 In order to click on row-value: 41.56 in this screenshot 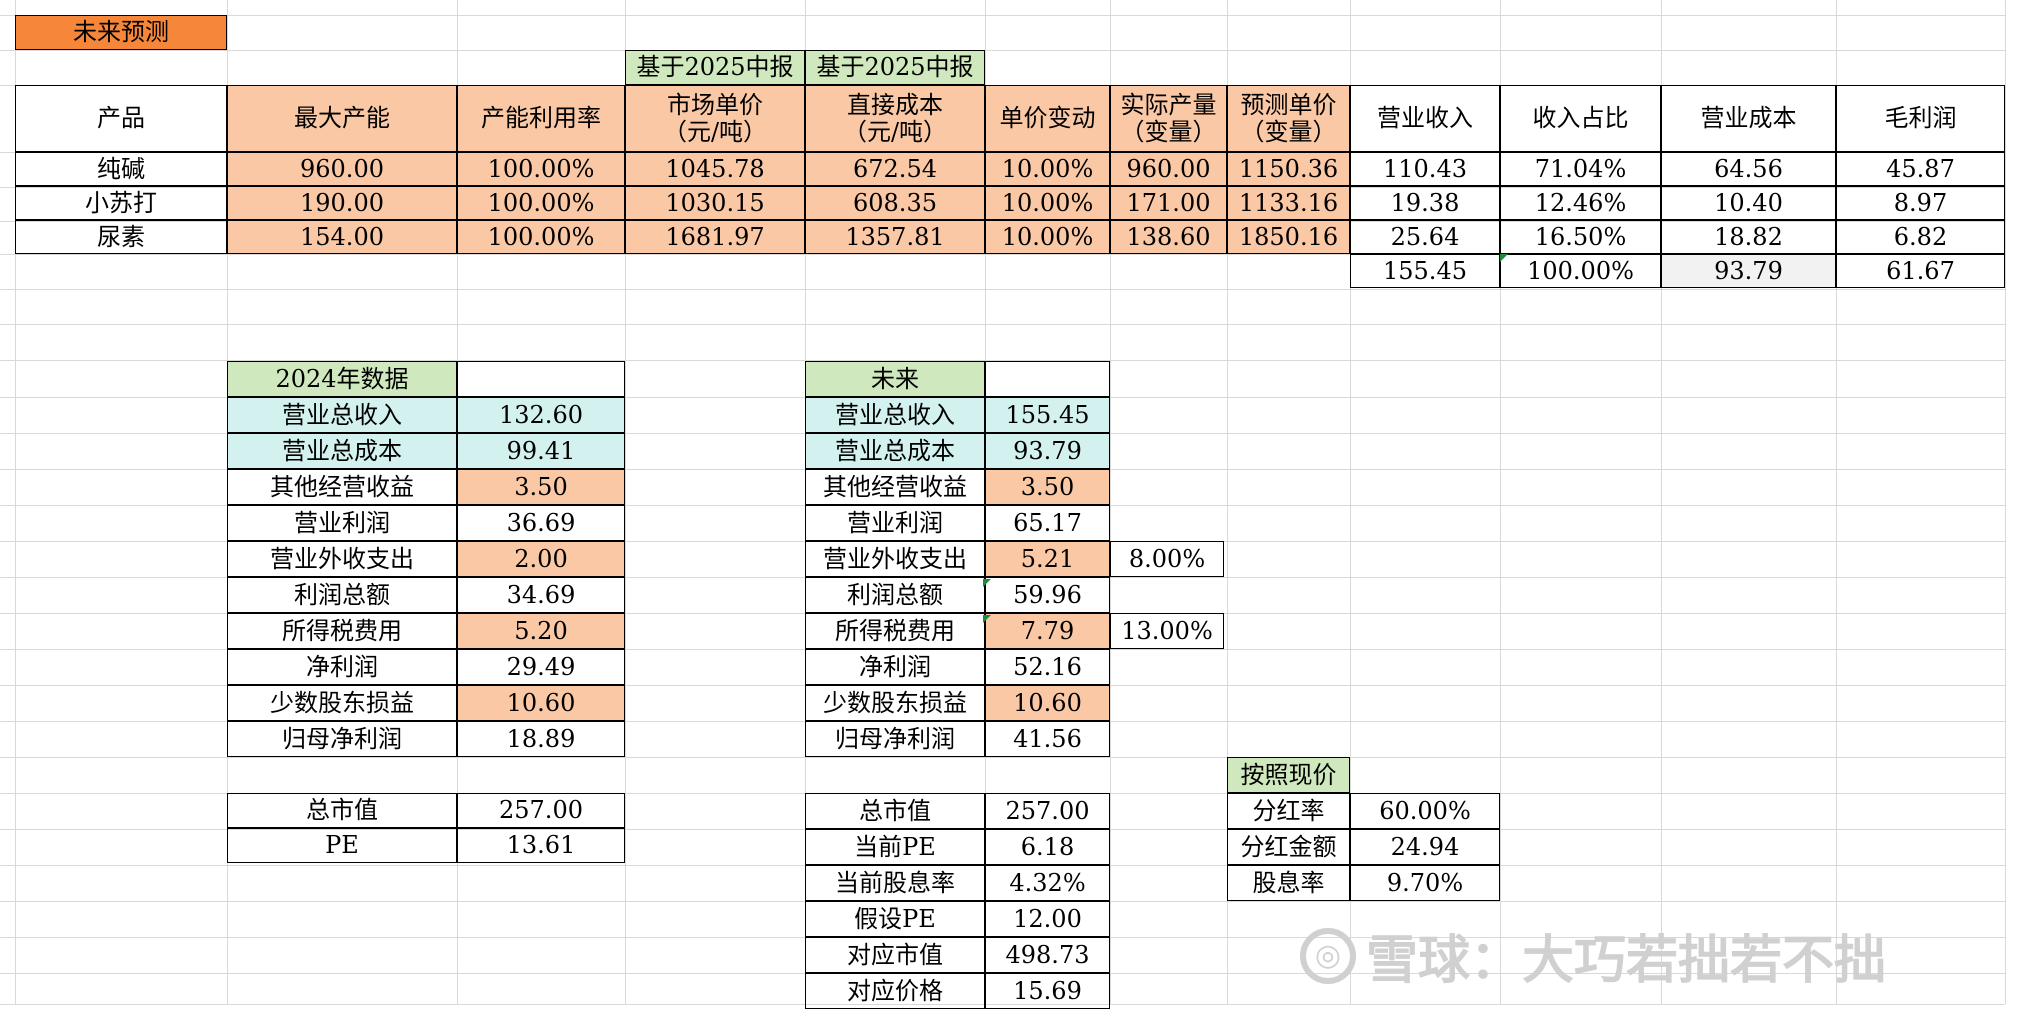, I will do `click(1047, 739)`.